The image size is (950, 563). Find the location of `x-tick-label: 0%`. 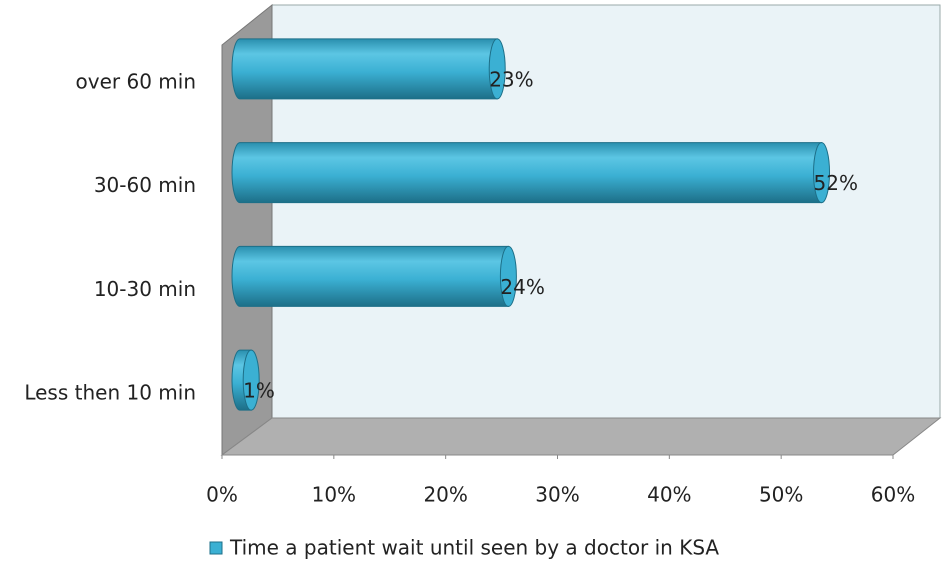

x-tick-label: 0% is located at coordinates (222, 495).